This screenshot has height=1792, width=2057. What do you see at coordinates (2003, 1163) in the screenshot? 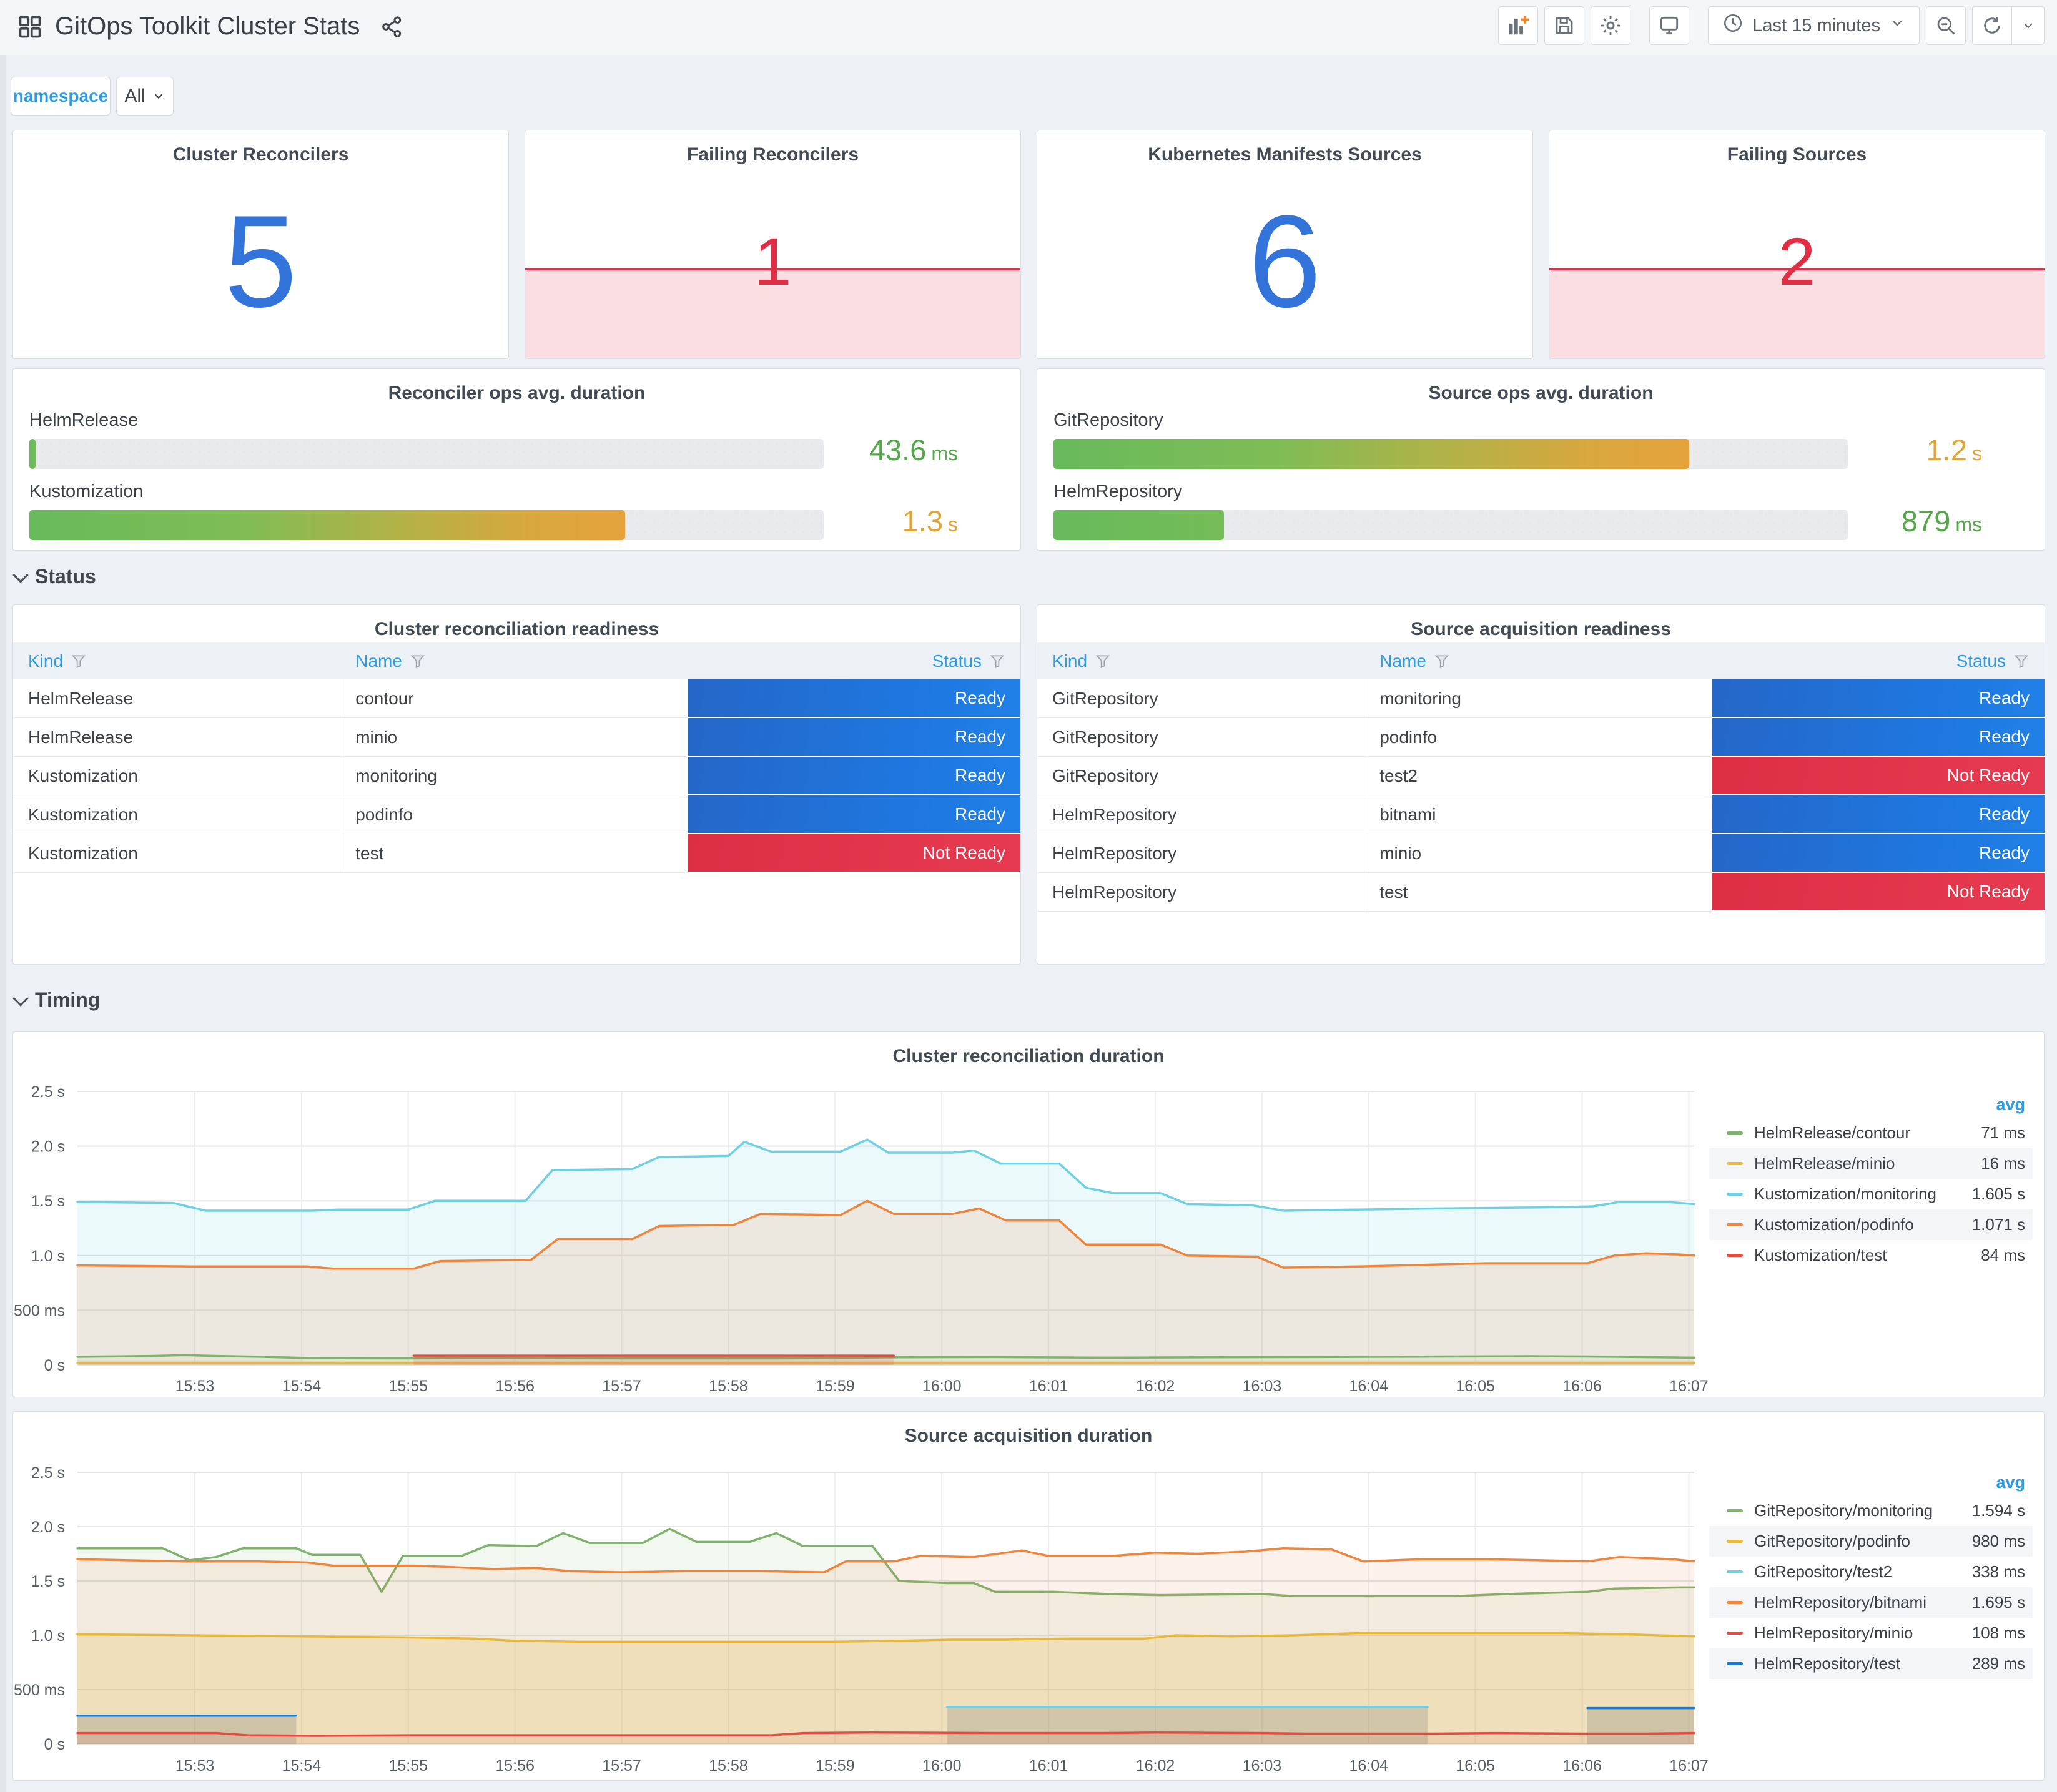
I see `series-avg-value: 16 ms` at bounding box center [2003, 1163].